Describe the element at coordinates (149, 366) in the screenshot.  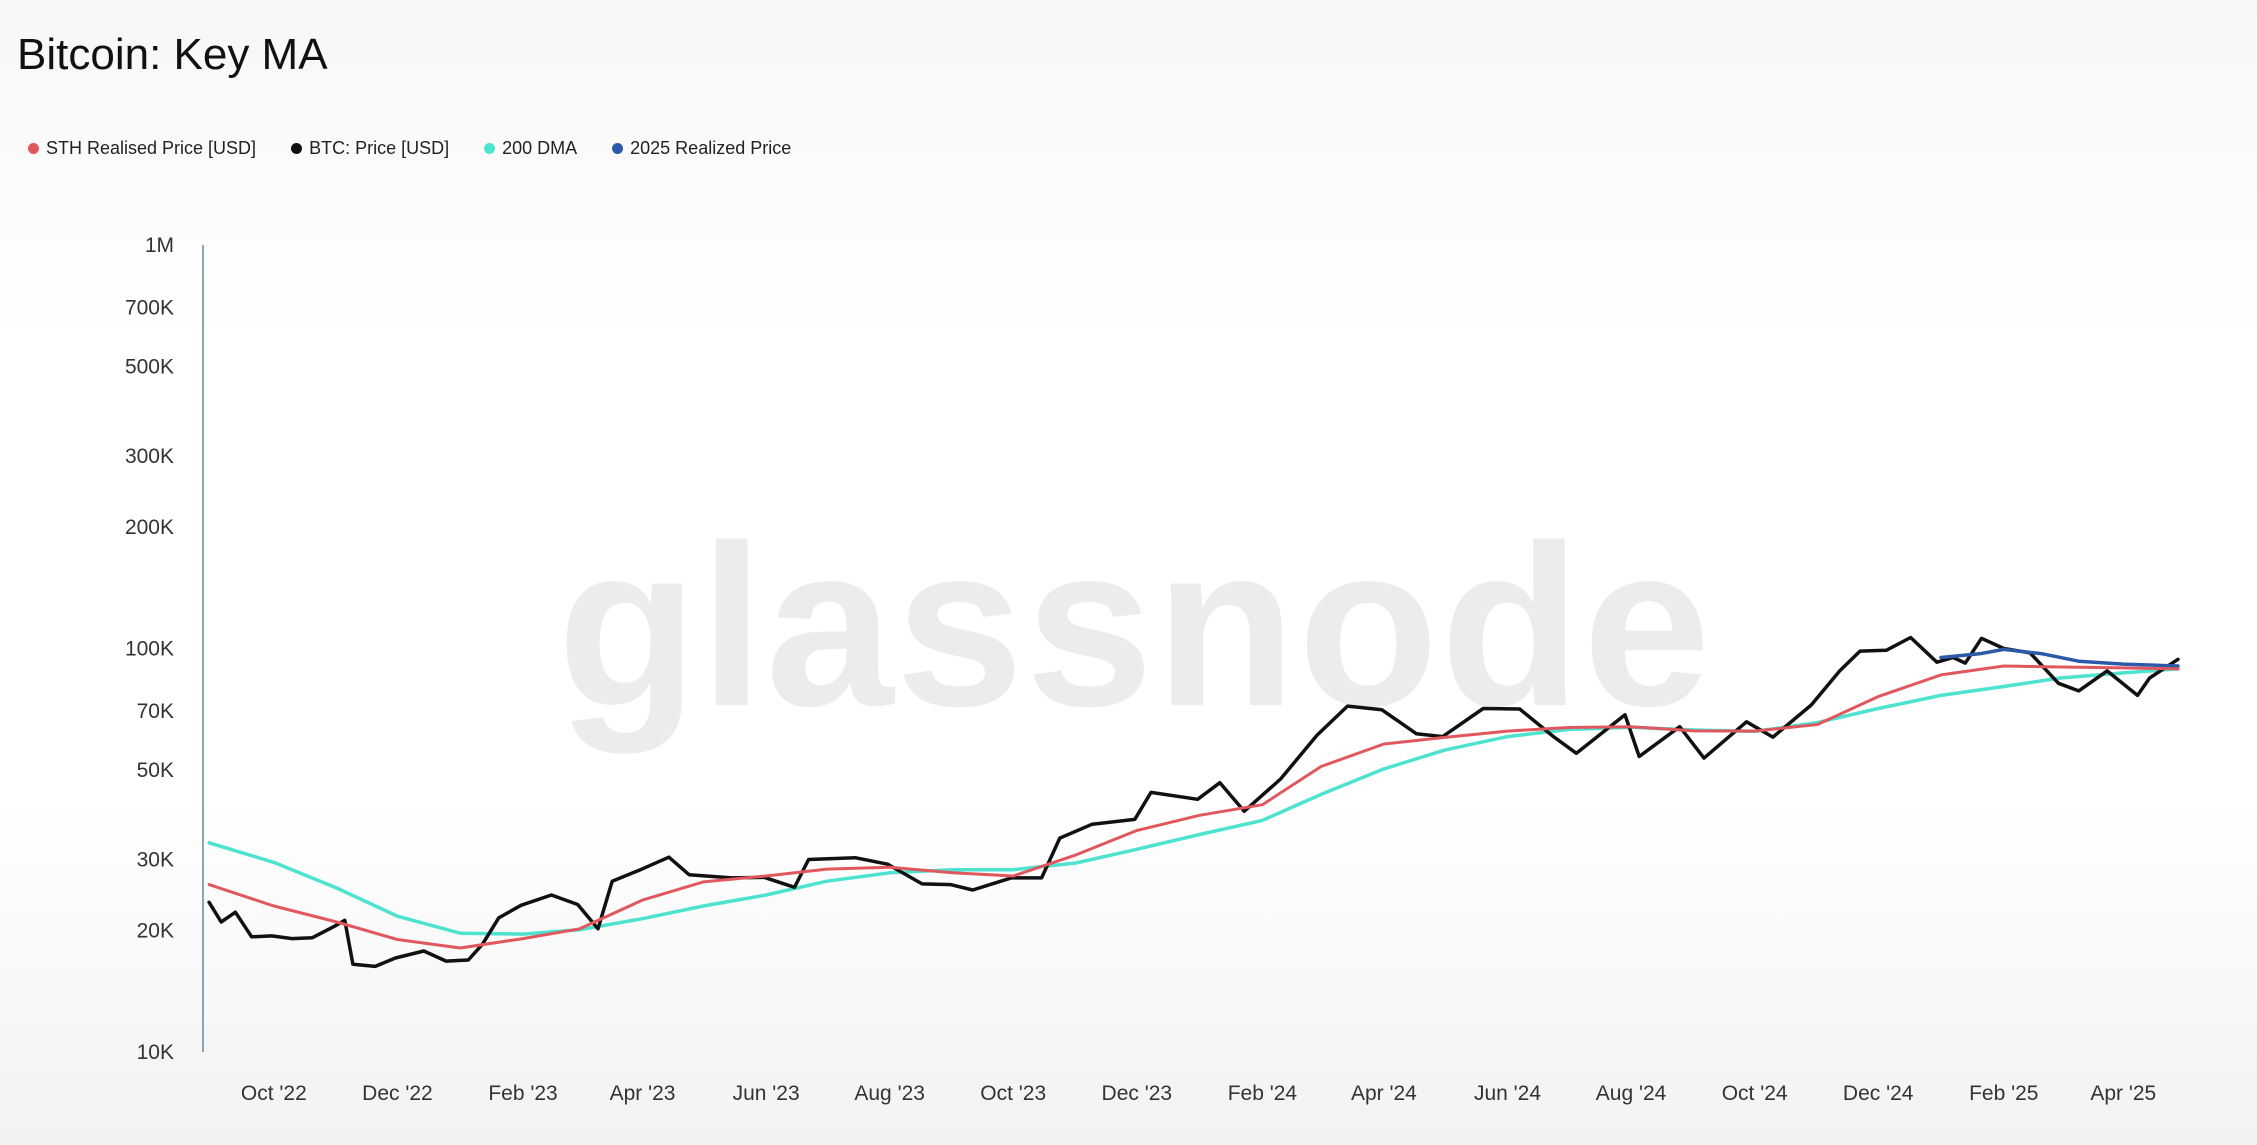
I see `y-tick-label: 500K` at that location.